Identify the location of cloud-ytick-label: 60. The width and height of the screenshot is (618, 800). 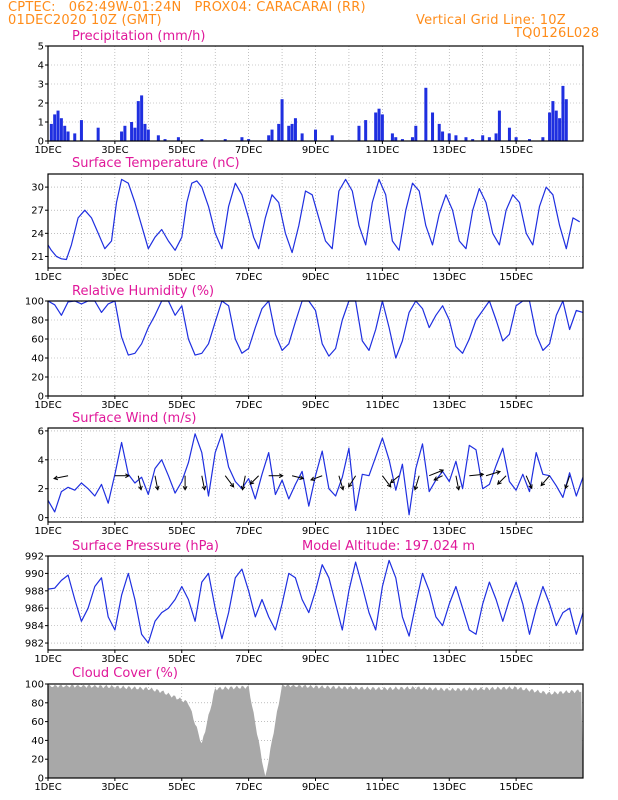
(37, 722).